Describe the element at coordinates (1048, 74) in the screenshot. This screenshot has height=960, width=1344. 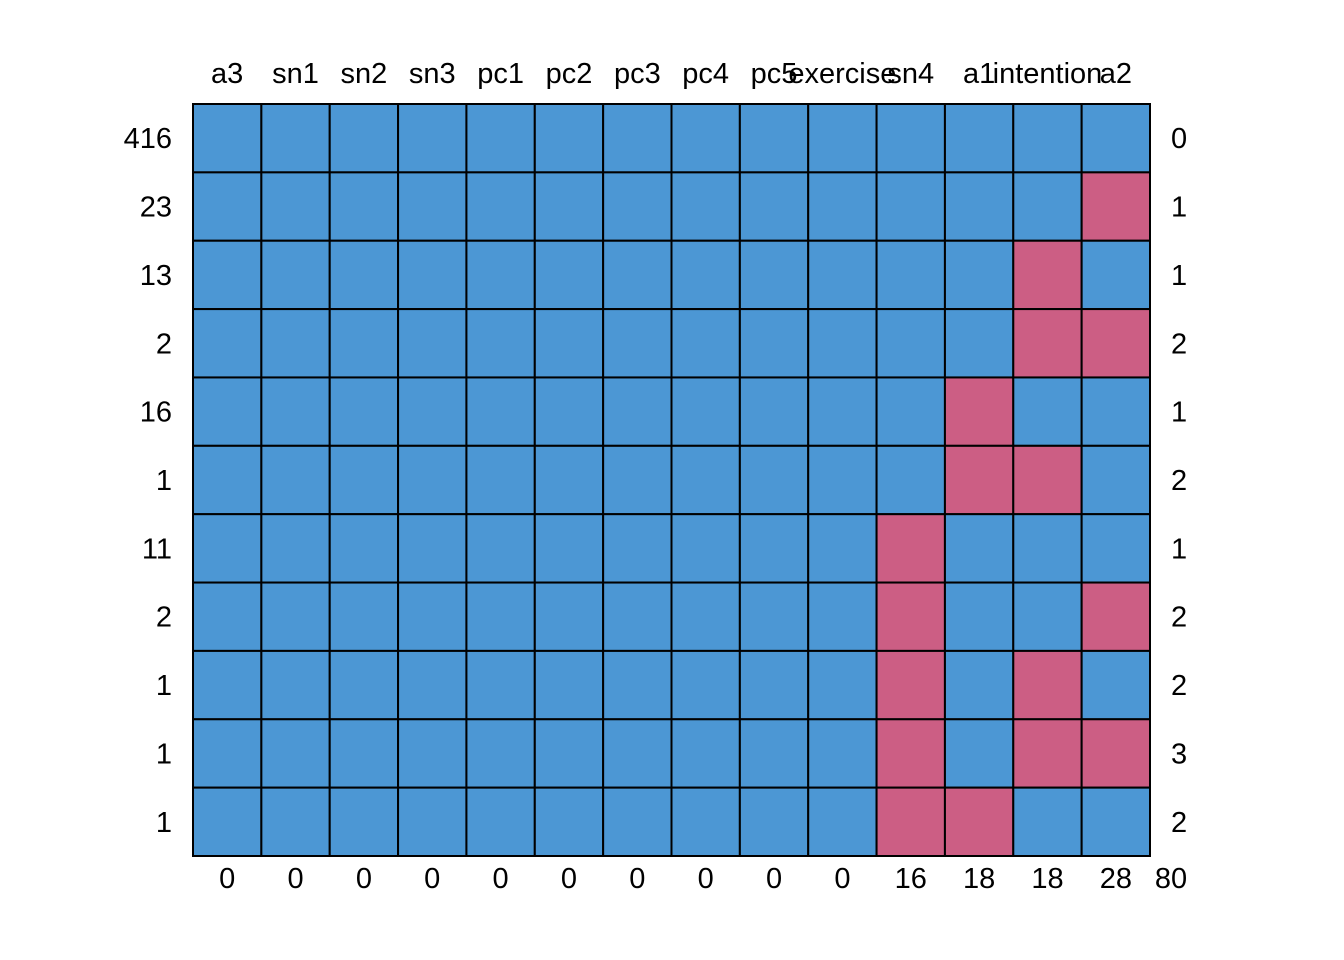
I see `variable-label: intention` at that location.